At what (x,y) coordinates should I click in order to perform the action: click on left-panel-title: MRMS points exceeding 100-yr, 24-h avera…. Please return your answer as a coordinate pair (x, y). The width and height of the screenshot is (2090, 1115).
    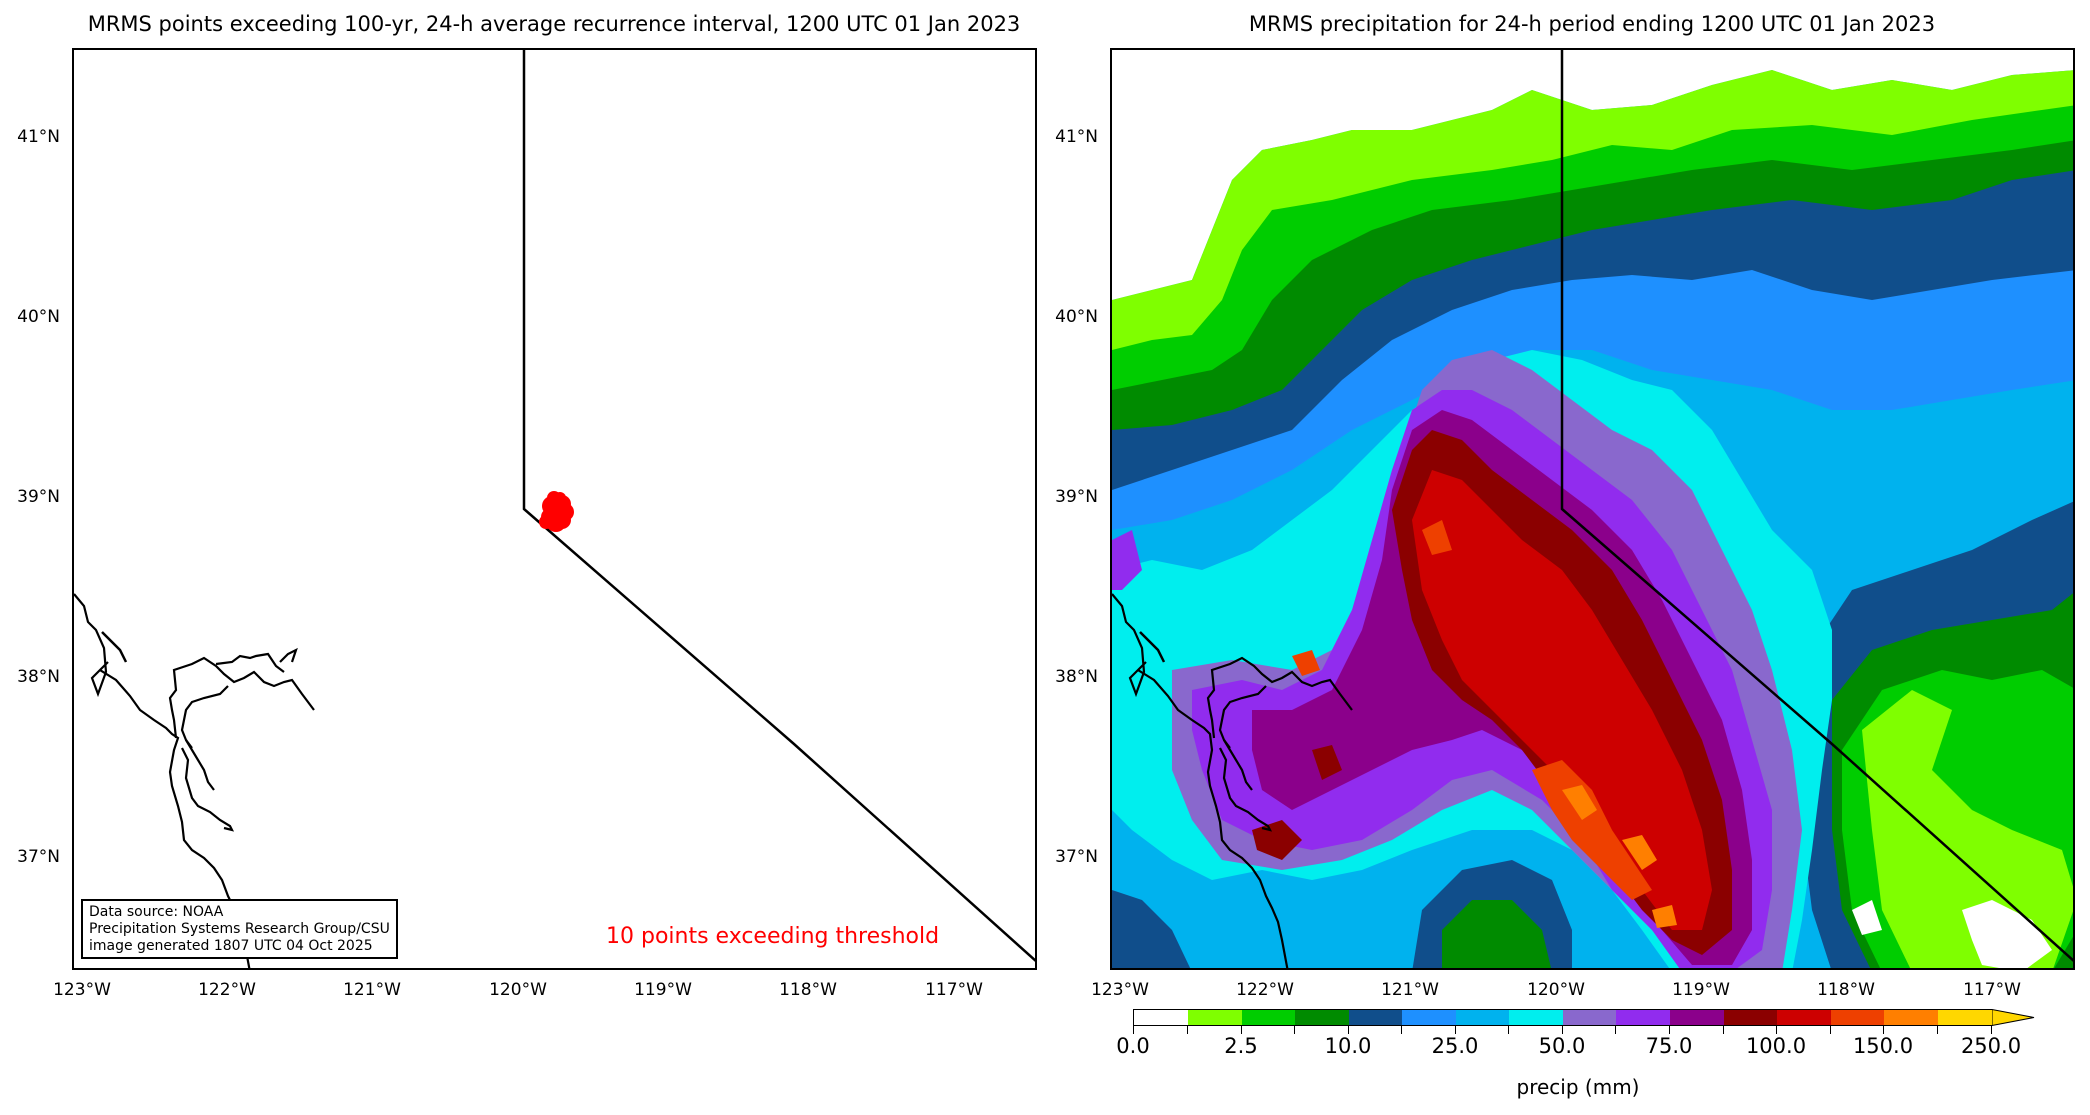
    Looking at the image, I should click on (554, 24).